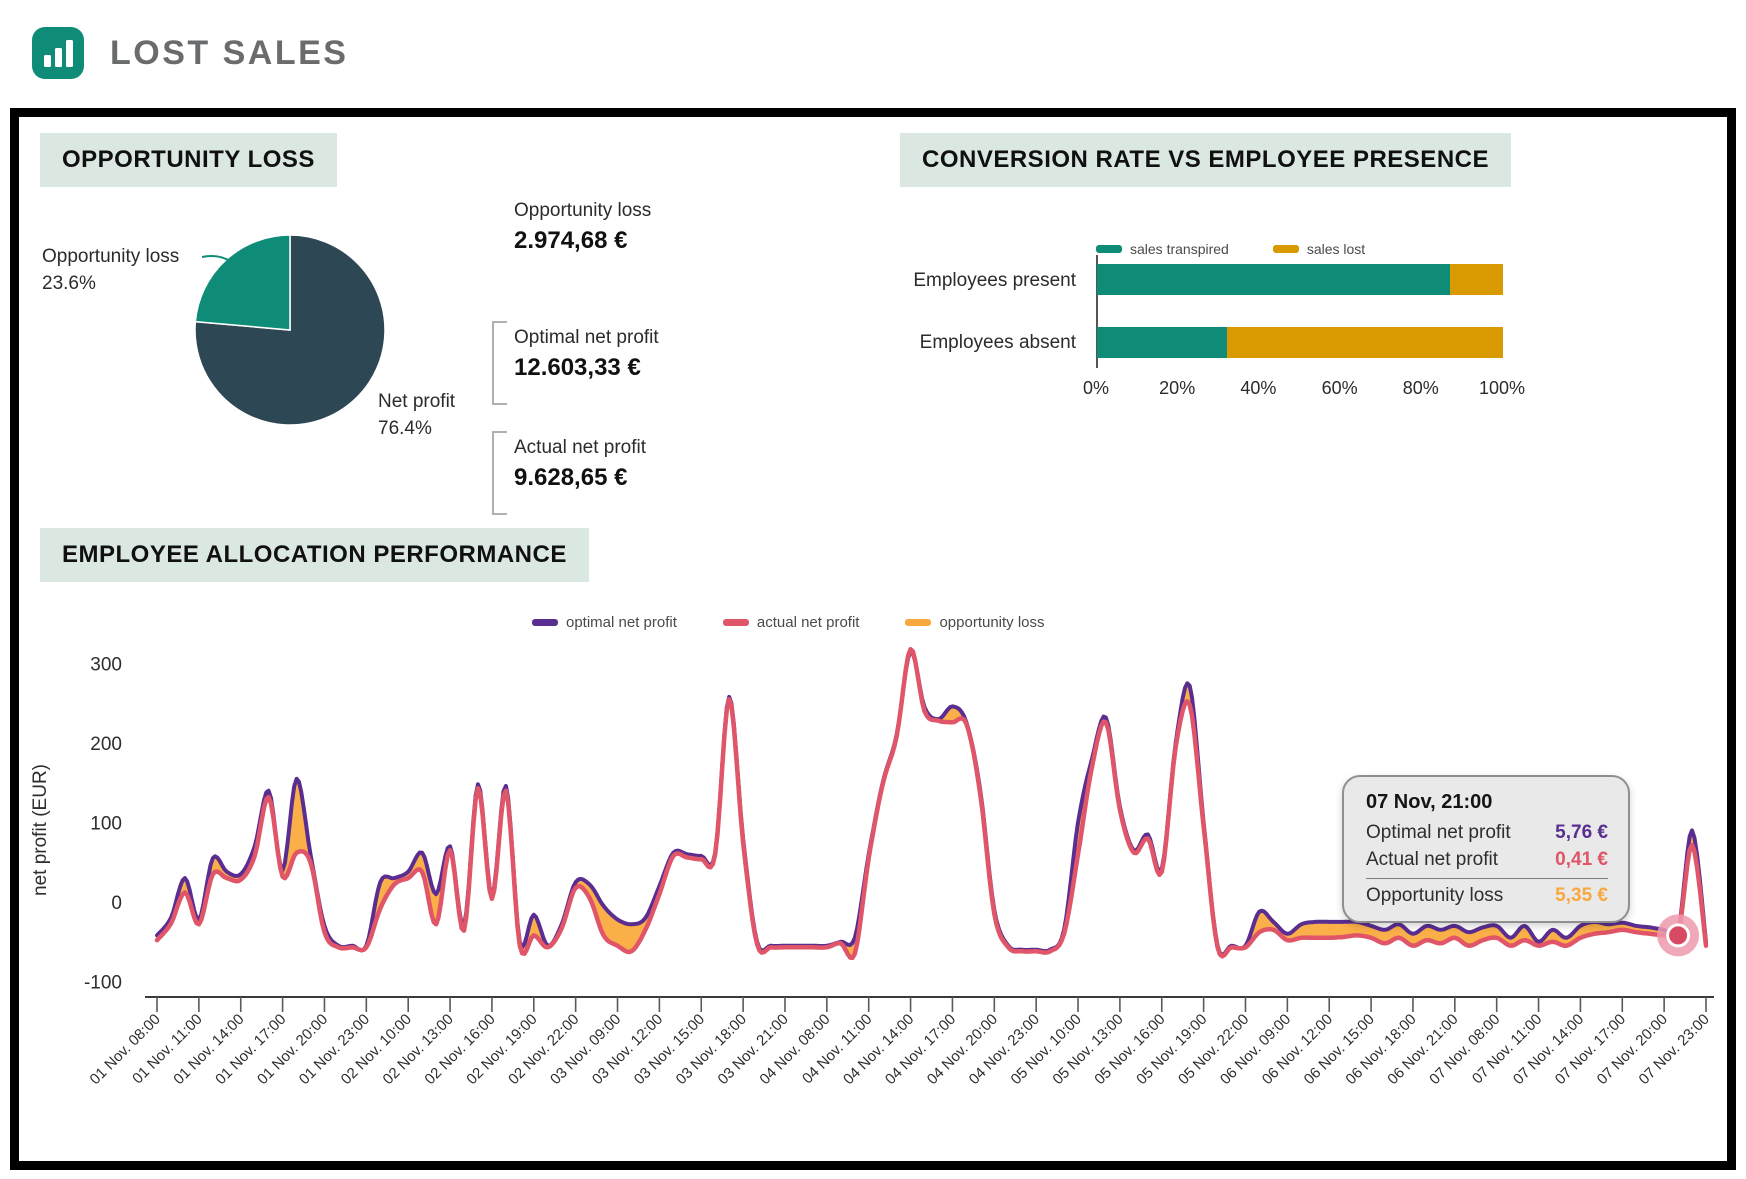 The width and height of the screenshot is (1746, 1179). Describe the element at coordinates (1336, 249) in the screenshot. I see `legend-label: sales lost` at that location.